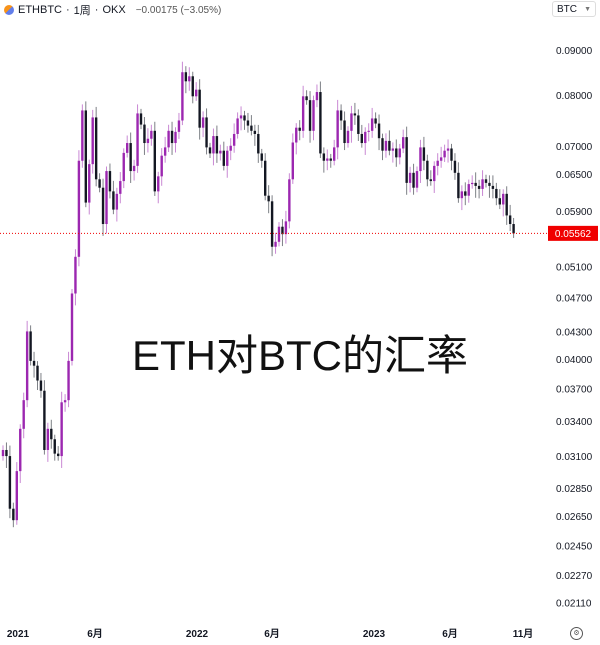 Image resolution: width=600 pixels, height=645 pixels. I want to click on symbol-header: ETHBTC · 1周 · OKX −0.00175 (−3.05%), so click(112, 10).